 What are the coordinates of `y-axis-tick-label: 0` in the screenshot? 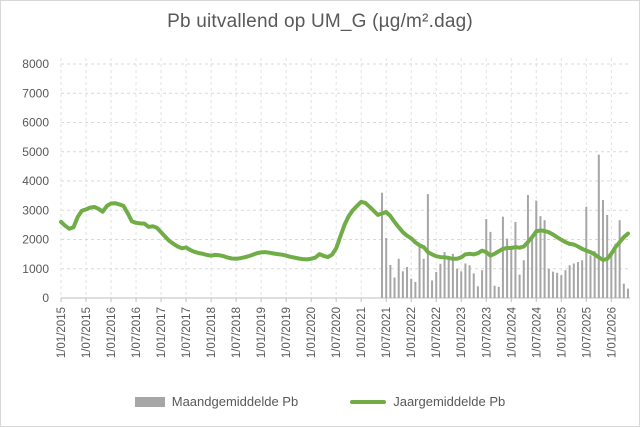 It's located at (45, 298).